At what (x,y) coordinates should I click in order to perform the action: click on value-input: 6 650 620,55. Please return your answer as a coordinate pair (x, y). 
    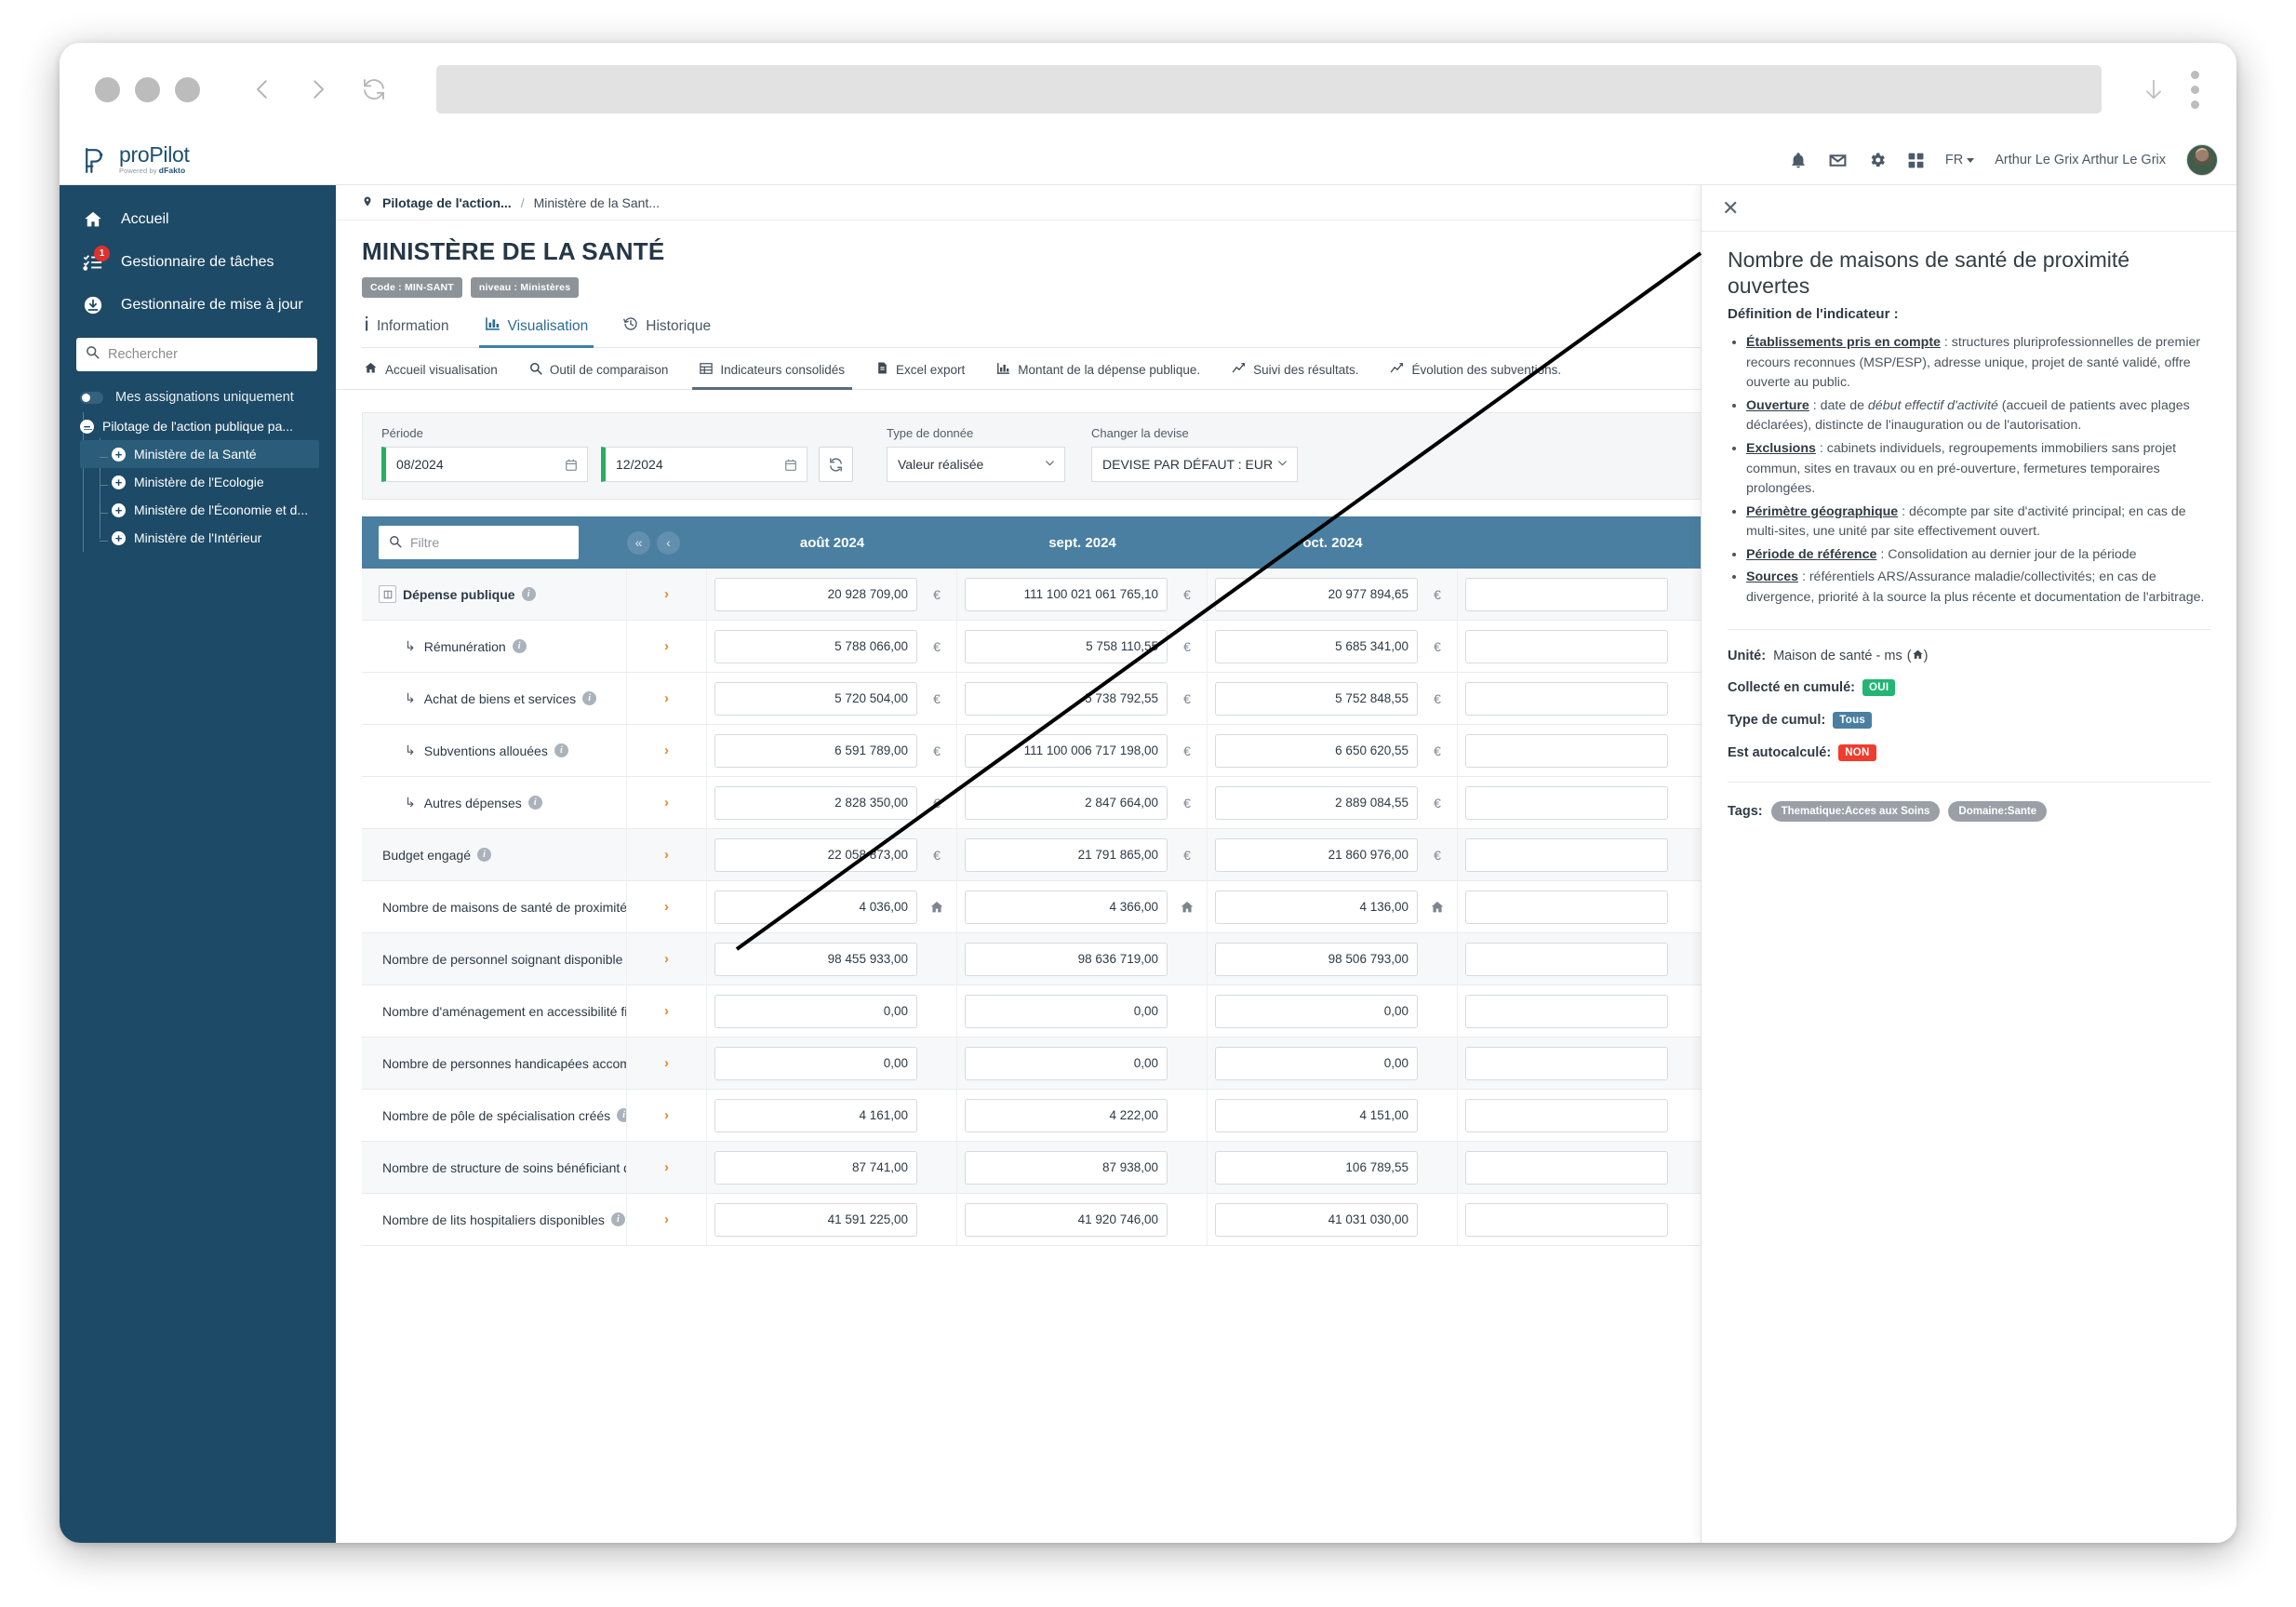
    Looking at the image, I should click on (1316, 750).